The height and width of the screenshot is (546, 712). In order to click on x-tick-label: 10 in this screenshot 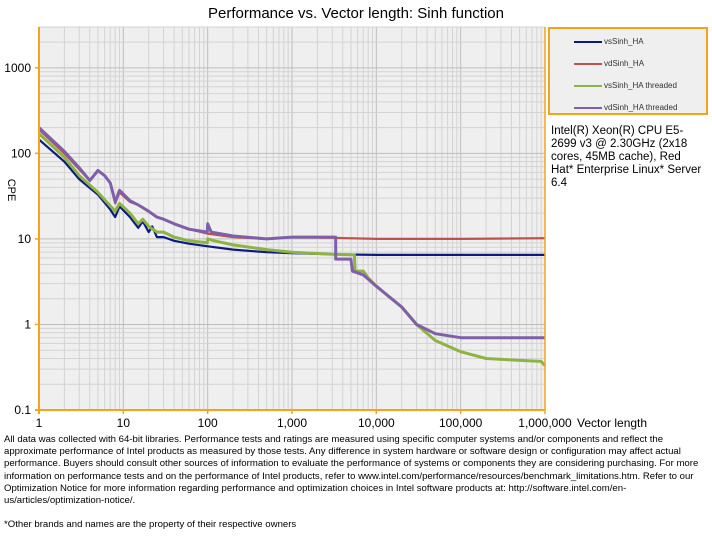, I will do `click(124, 423)`.